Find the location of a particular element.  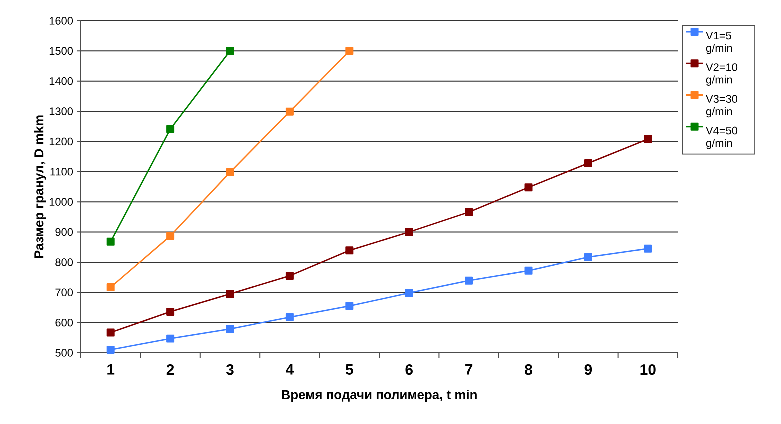

x-tick-label: 6 is located at coordinates (409, 370).